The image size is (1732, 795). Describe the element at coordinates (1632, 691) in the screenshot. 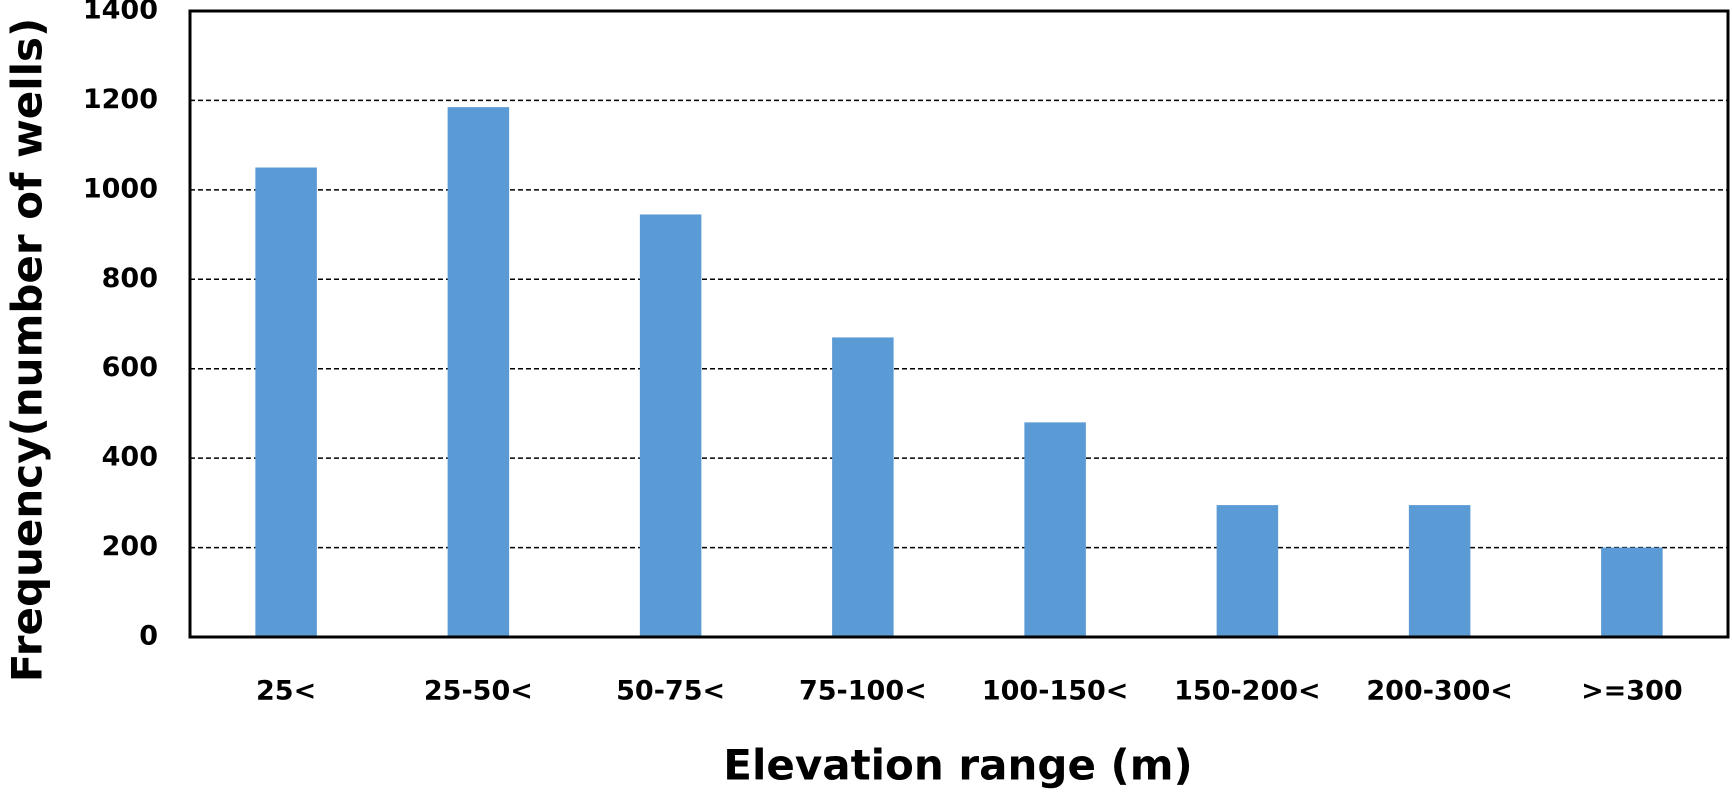

I see `x-tick-label: >=300` at that location.